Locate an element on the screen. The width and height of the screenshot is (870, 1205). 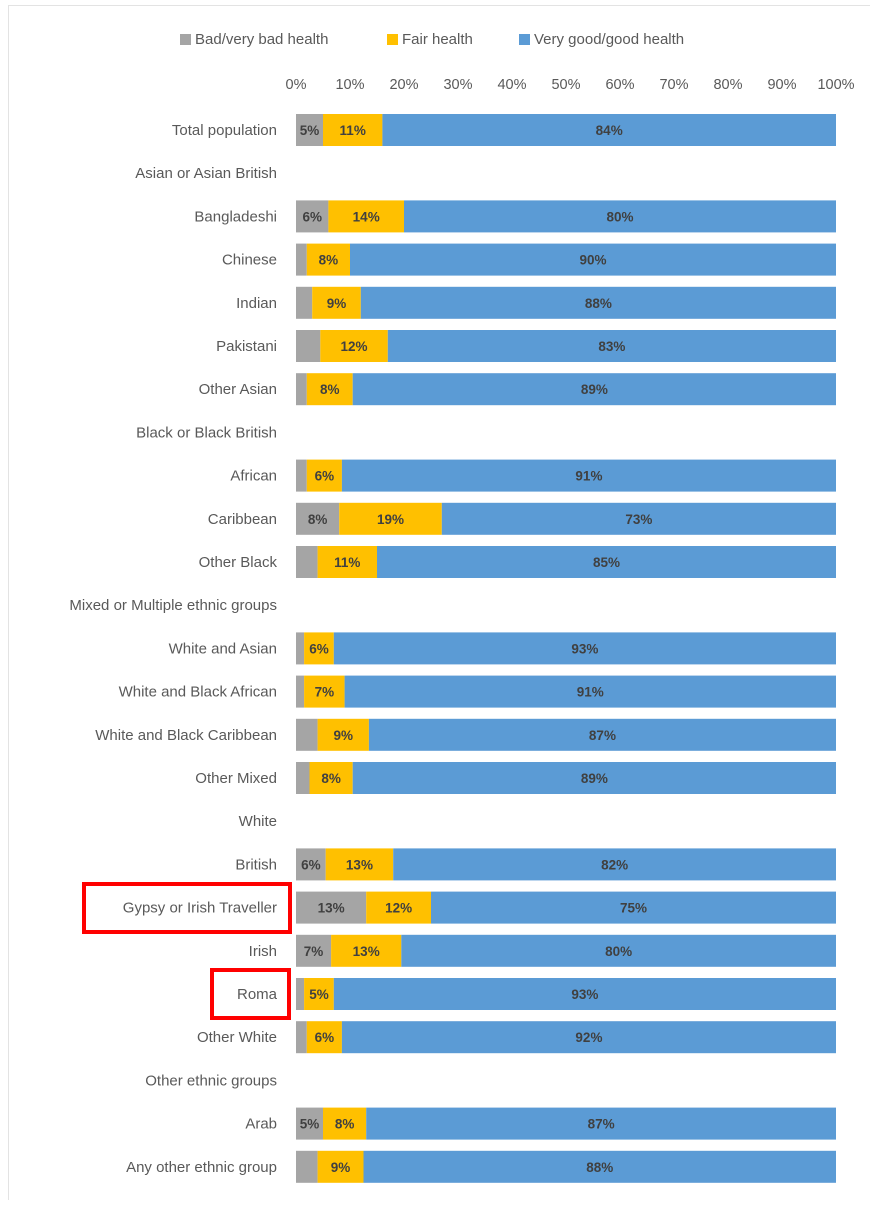
data-label: 73% is located at coordinates (638, 519).